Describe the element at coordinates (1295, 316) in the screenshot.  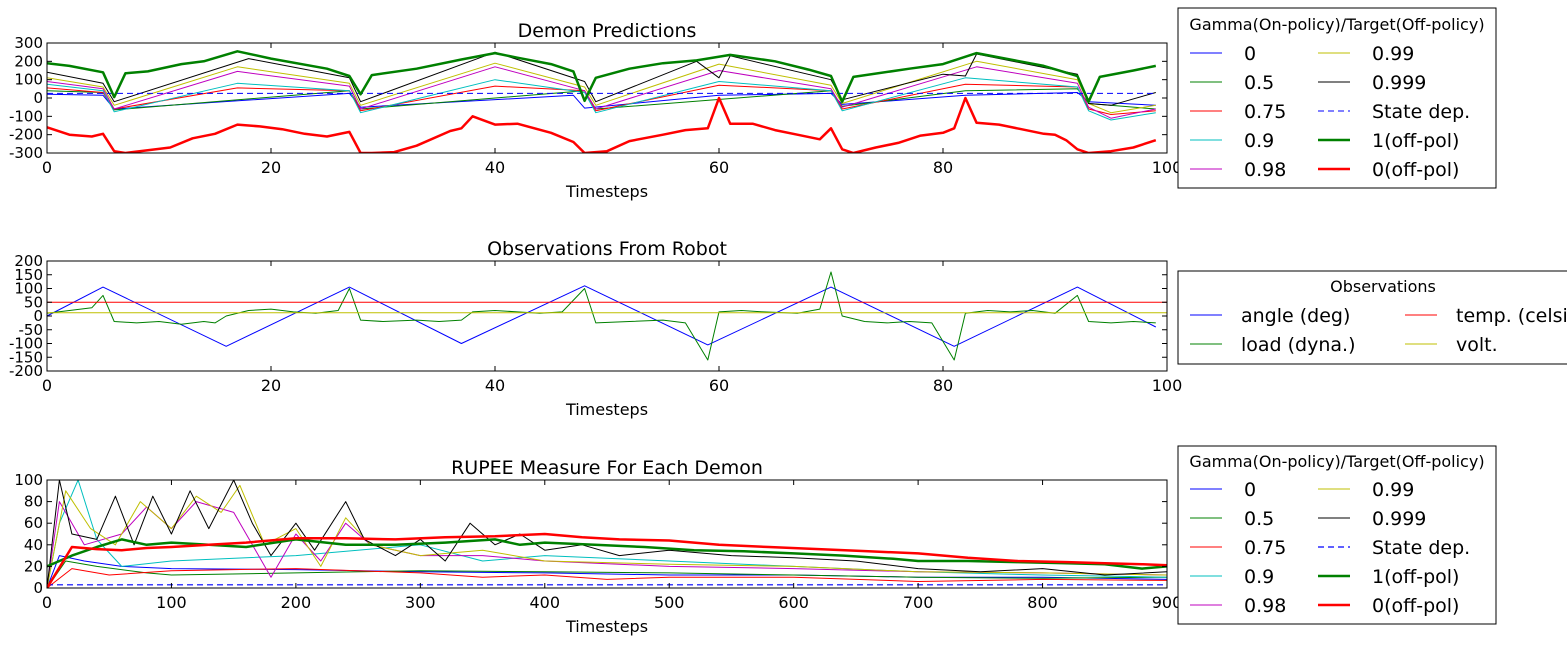
I see `legend-label: angle (deg)` at that location.